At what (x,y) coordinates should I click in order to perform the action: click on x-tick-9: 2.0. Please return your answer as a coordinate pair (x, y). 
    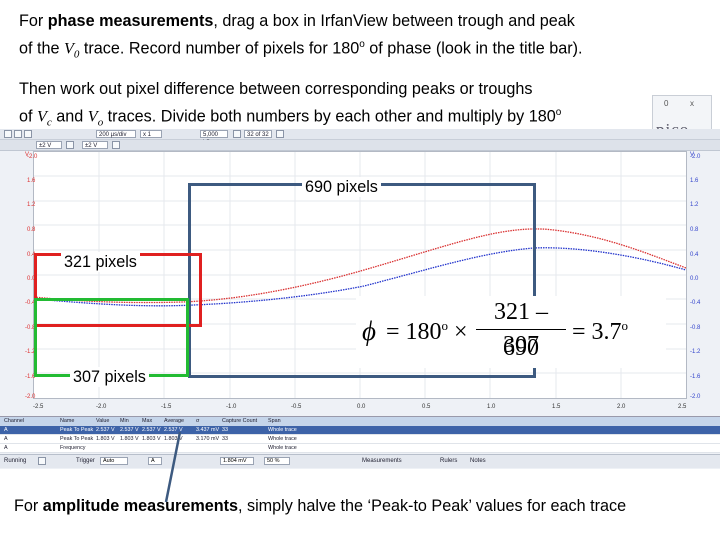
    Looking at the image, I should click on (621, 407).